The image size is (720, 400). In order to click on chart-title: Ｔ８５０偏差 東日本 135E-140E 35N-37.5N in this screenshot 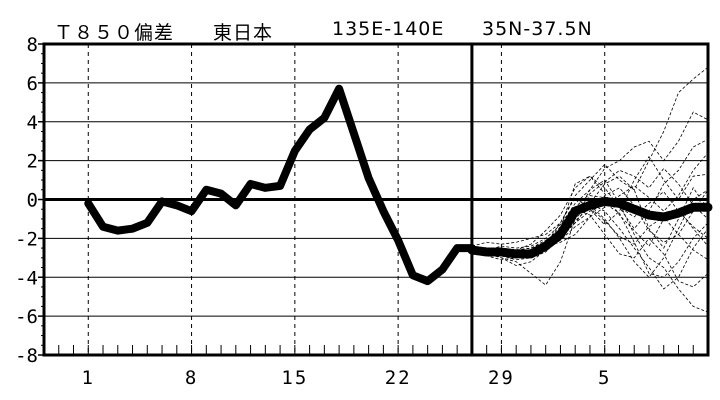, I will do `click(360, 22)`.